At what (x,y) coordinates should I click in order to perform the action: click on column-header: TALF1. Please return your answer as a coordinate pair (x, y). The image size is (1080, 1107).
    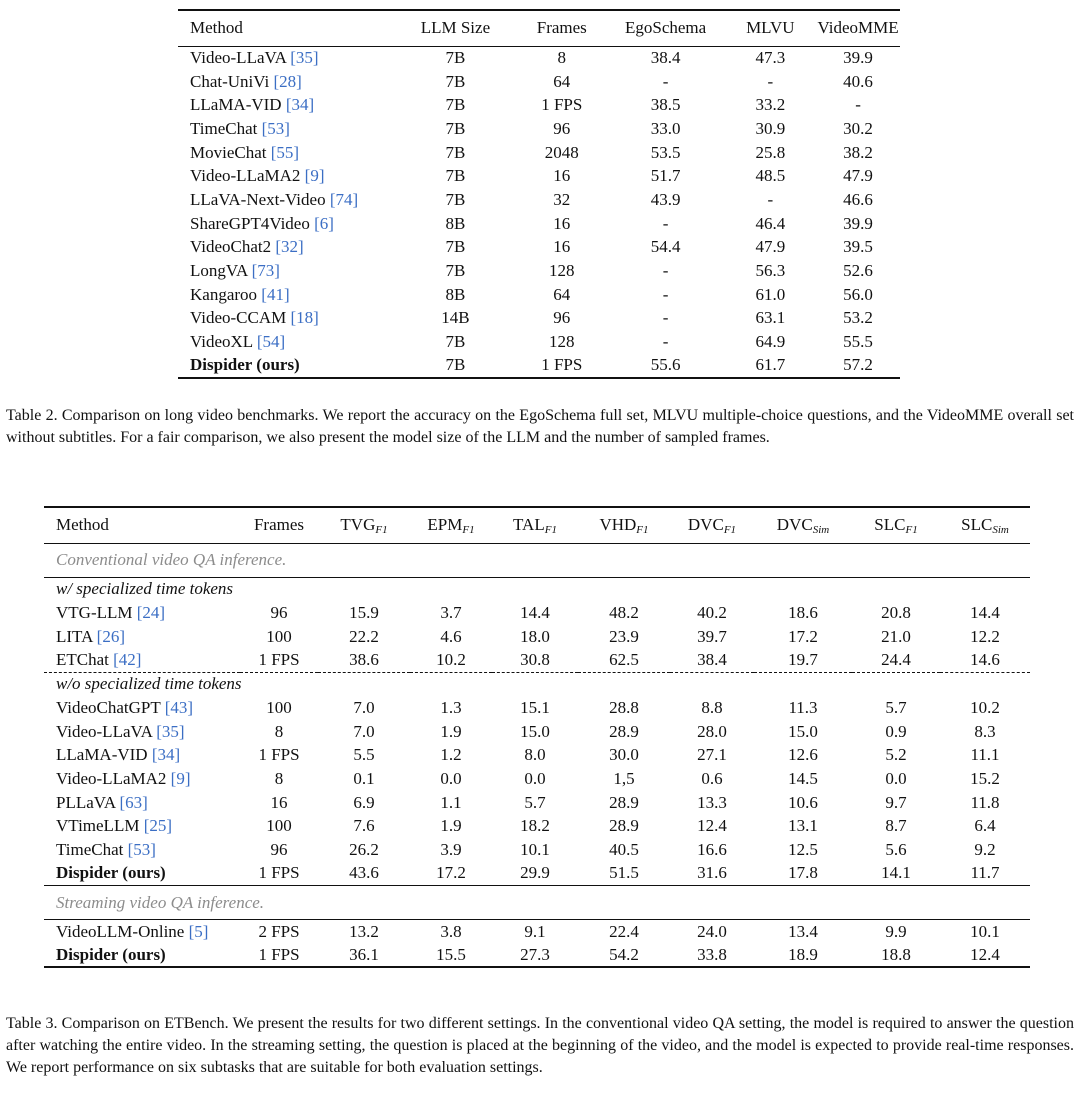
    Looking at the image, I should click on (535, 525).